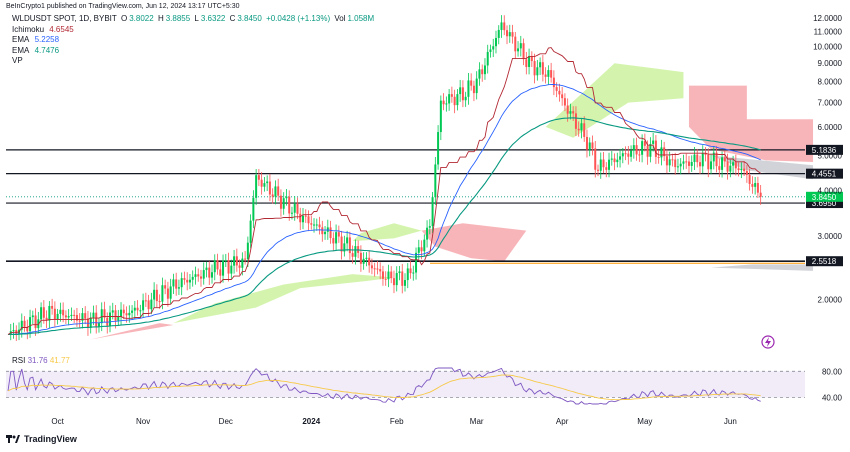 The image size is (850, 452). What do you see at coordinates (614, 100) in the screenshot?
I see `cloud-bullish` at bounding box center [614, 100].